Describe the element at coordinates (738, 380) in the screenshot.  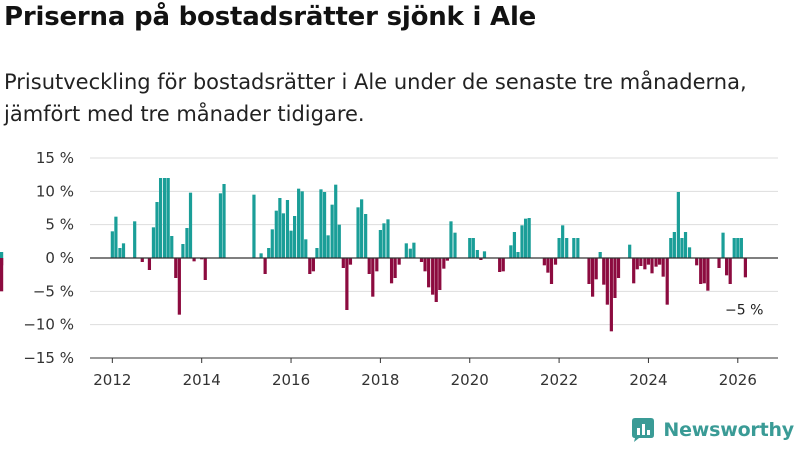
I see `x-tick-label: 2026` at that location.